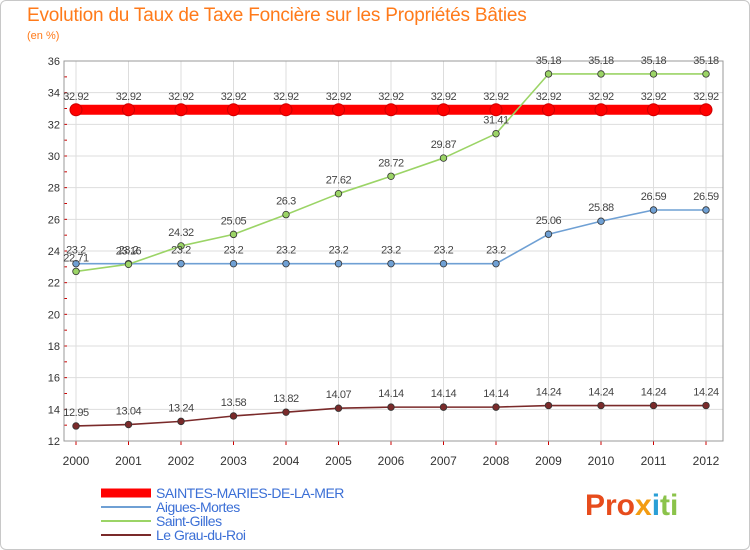  I want to click on chart-unit-label: (en %), so click(43, 36).